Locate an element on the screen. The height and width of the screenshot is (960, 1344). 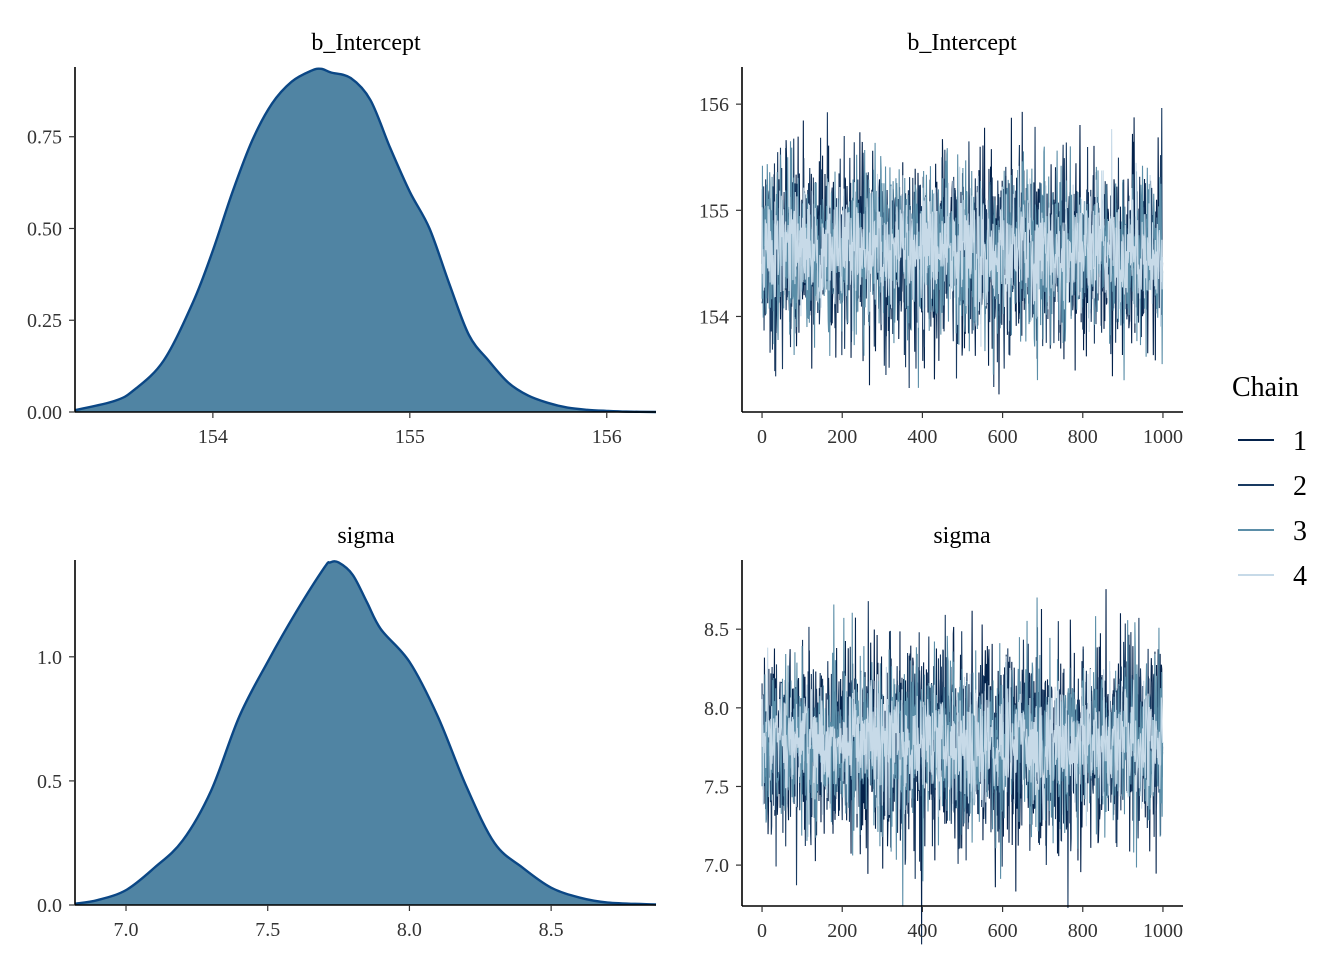
y-tick-label: 7.0 is located at coordinates (716, 866).